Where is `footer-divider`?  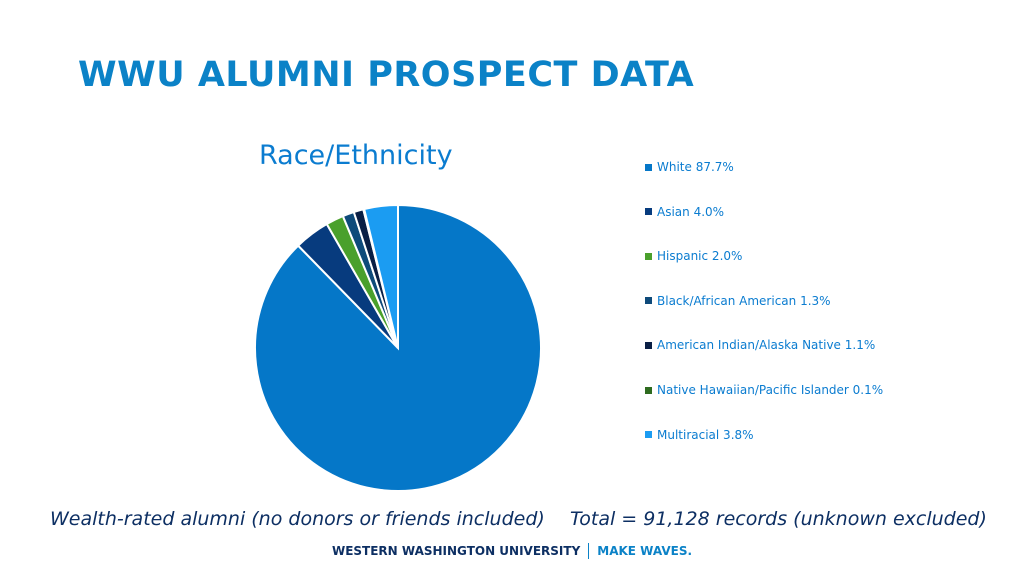 footer-divider is located at coordinates (589, 551).